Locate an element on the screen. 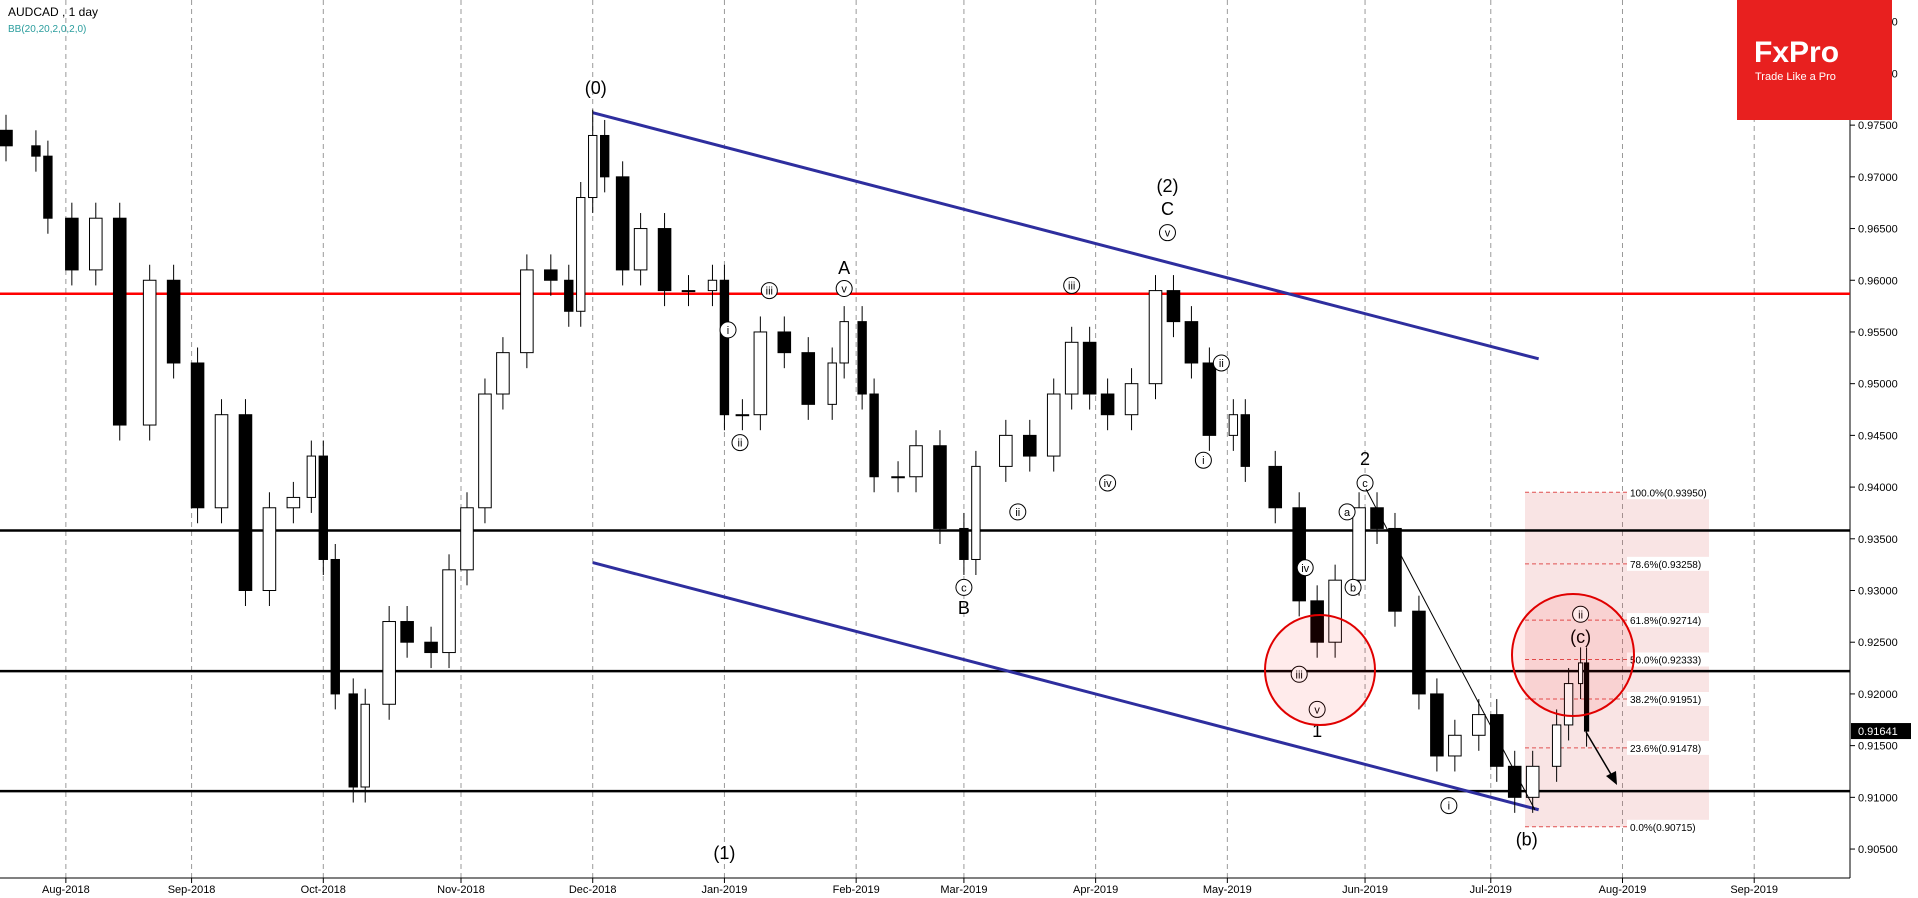  wave-label: ii is located at coordinates (1580, 615).